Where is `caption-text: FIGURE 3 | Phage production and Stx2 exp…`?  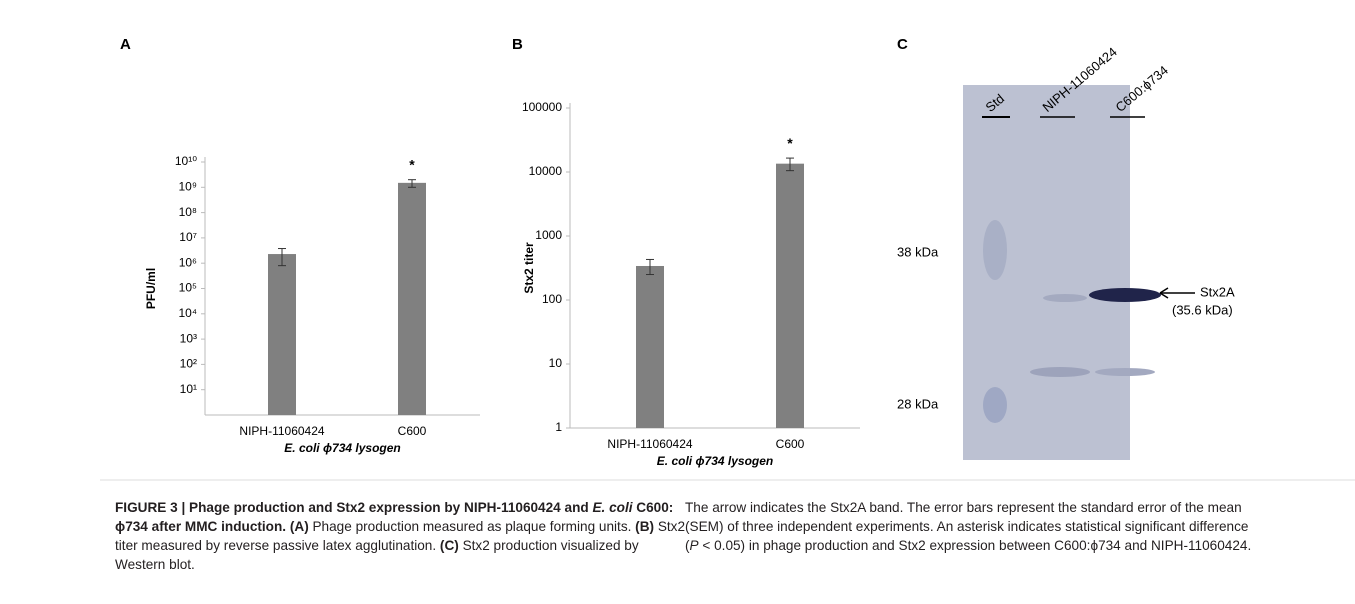
caption-text: FIGURE 3 | Phage production and Stx2 exp… is located at coordinates (354, 507).